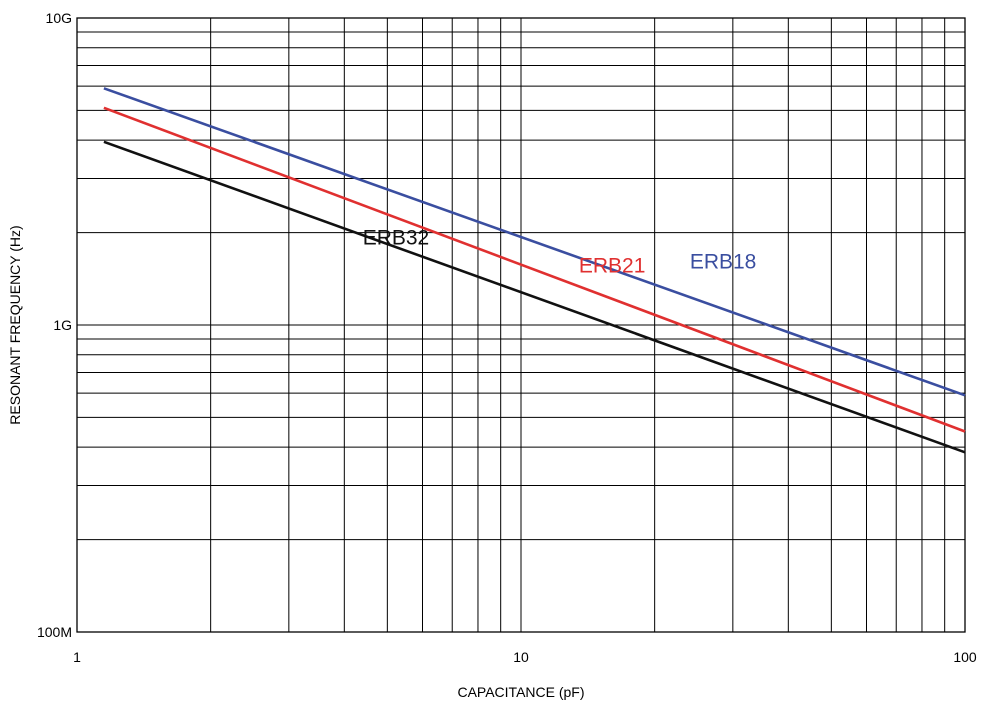  Describe the element at coordinates (396, 237) in the screenshot. I see `series-label-erb32: ERB32` at that location.